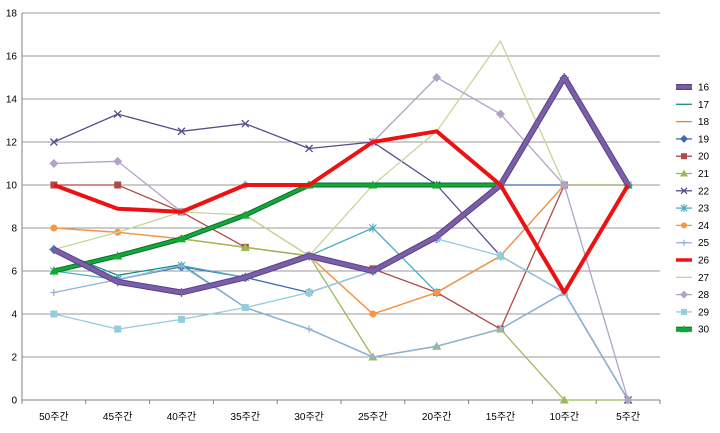 The image size is (720, 433). What do you see at coordinates (704, 295) in the screenshot?
I see `legend-label: 28` at bounding box center [704, 295].